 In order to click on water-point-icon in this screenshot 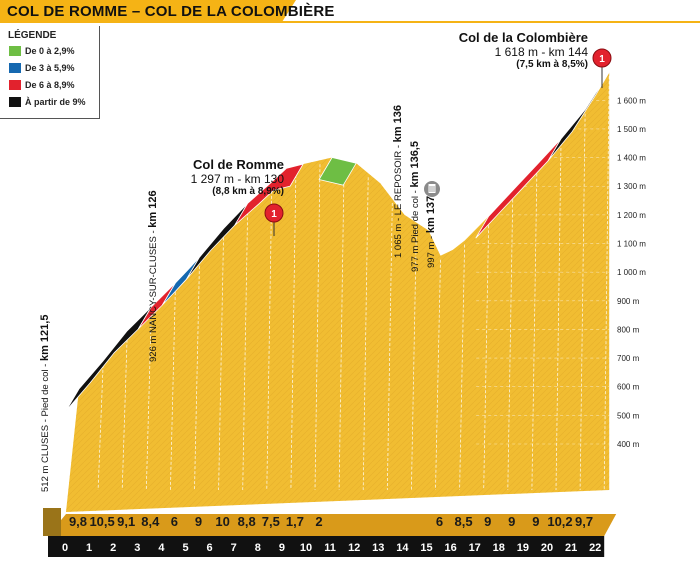, I will do `click(432, 189)`.